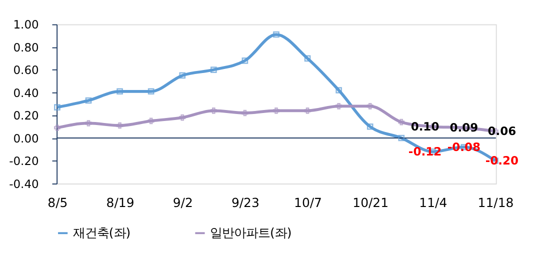 The width and height of the screenshot is (540, 264). Describe the element at coordinates (26, 47) in the screenshot. I see `y-tick-label: 0.80` at that location.